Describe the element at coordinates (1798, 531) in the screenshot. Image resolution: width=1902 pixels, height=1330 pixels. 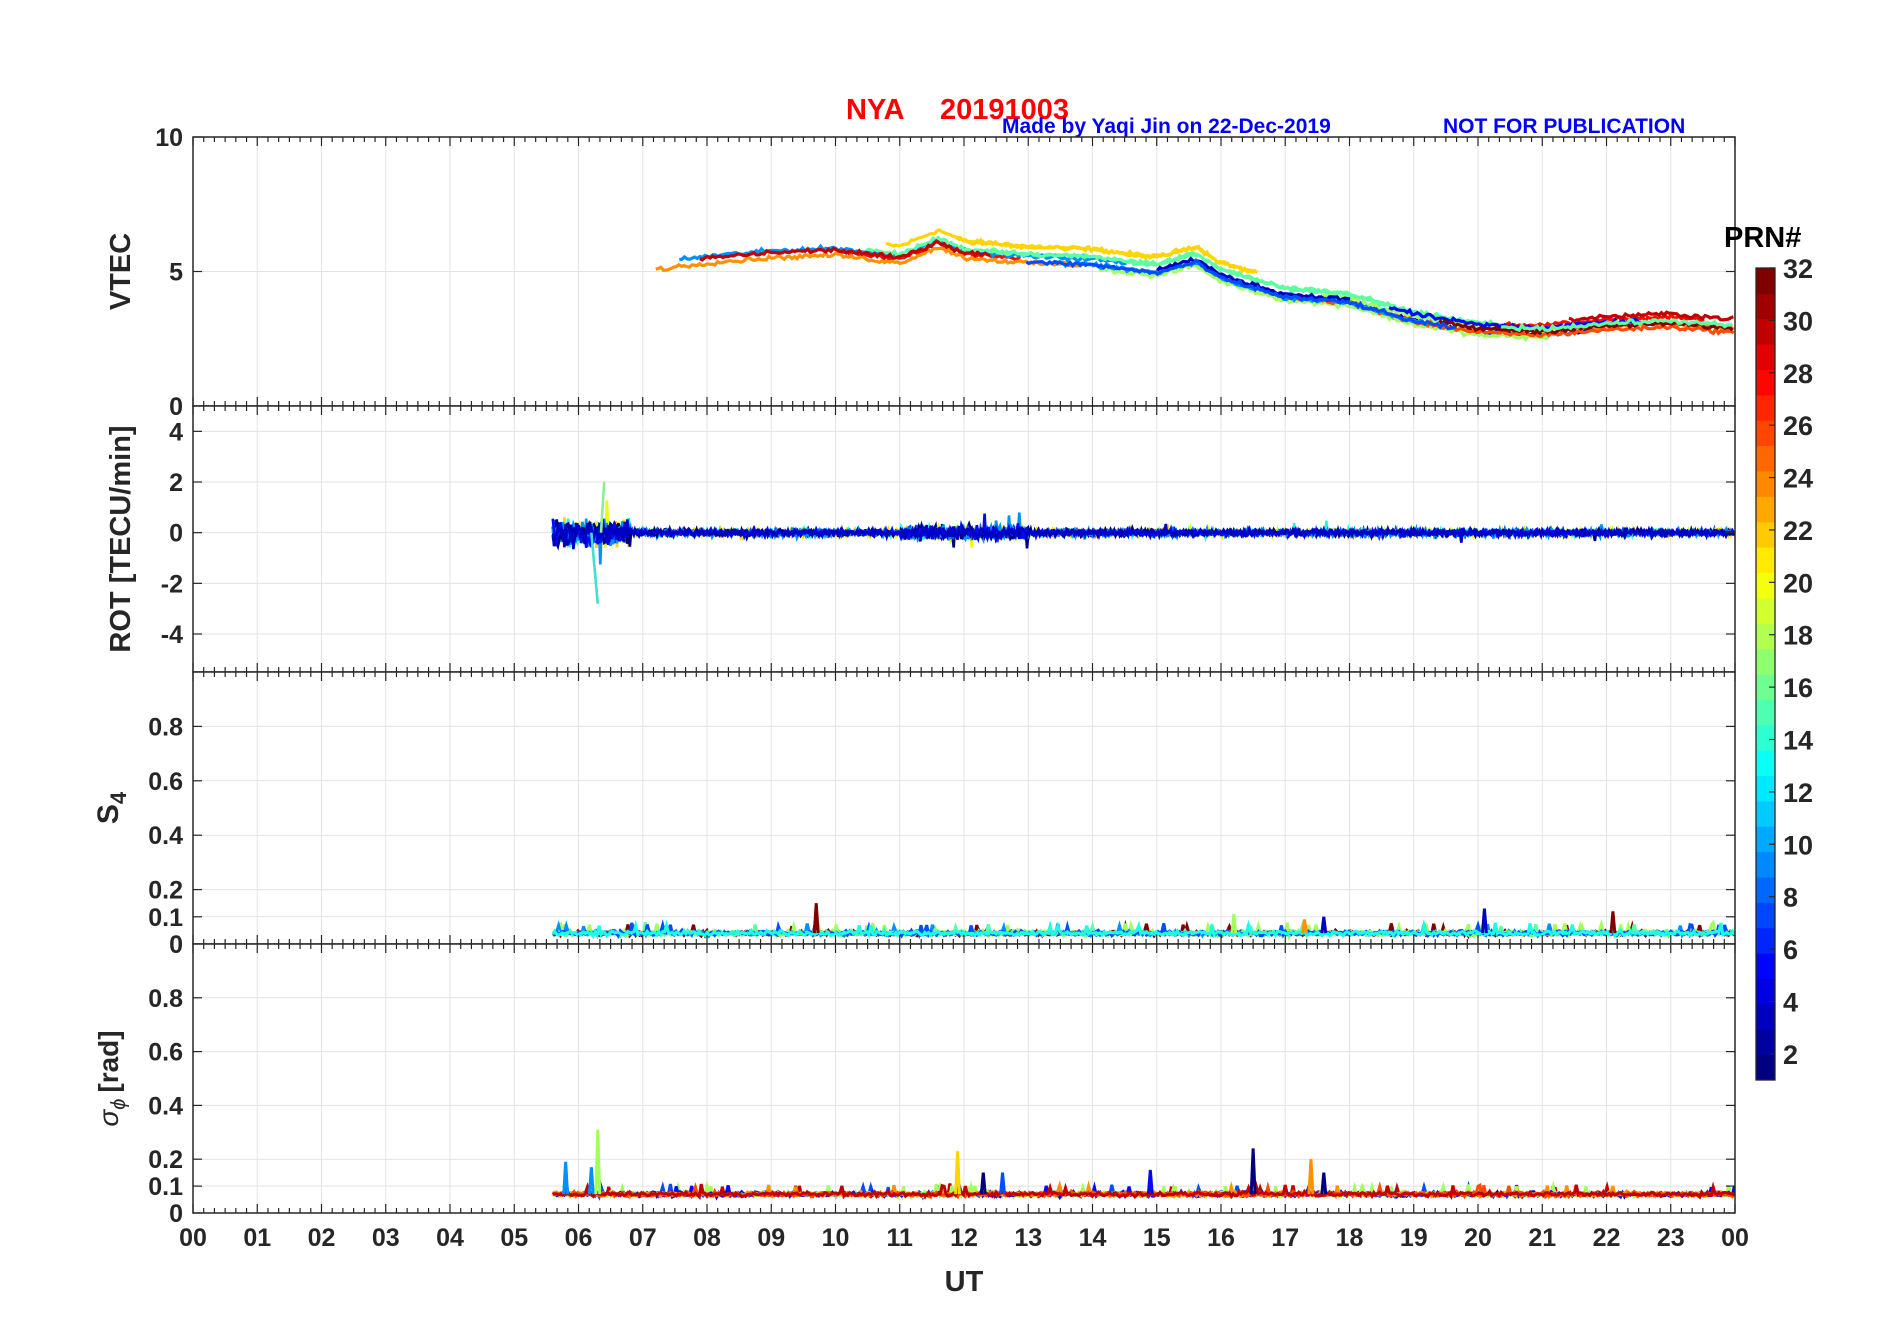
I see `colorbar-tick-label: 22` at that location.